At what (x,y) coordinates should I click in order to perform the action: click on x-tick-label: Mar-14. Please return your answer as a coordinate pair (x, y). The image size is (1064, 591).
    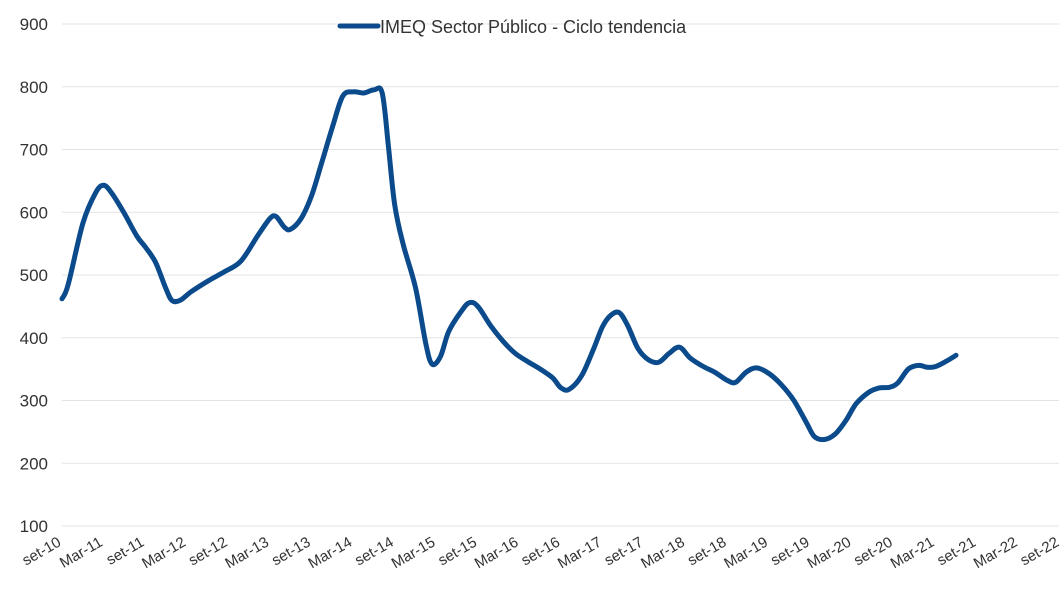
    Looking at the image, I should click on (330, 553).